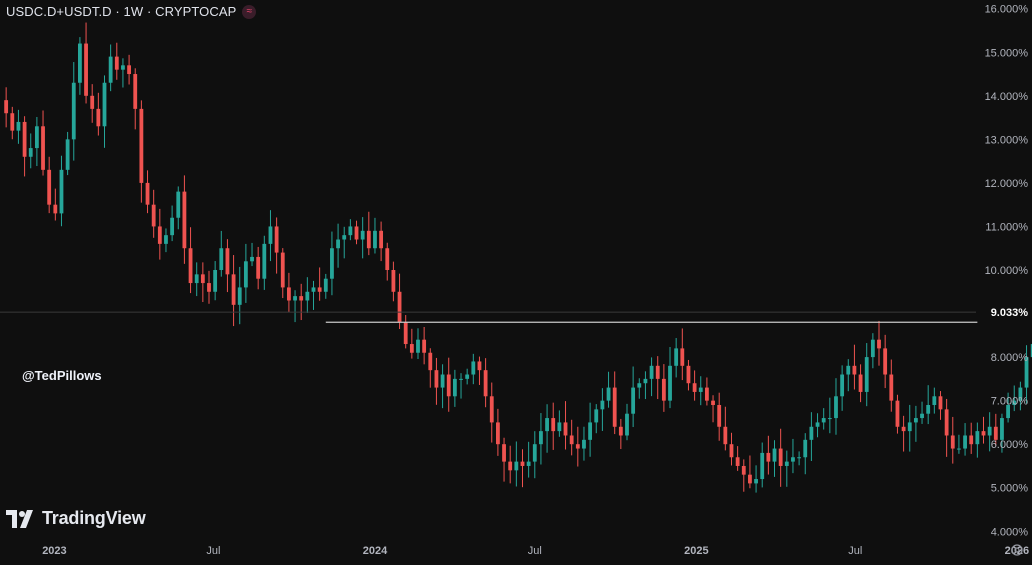  What do you see at coordinates (249, 11) in the screenshot?
I see `wave-icon: ≈` at bounding box center [249, 11].